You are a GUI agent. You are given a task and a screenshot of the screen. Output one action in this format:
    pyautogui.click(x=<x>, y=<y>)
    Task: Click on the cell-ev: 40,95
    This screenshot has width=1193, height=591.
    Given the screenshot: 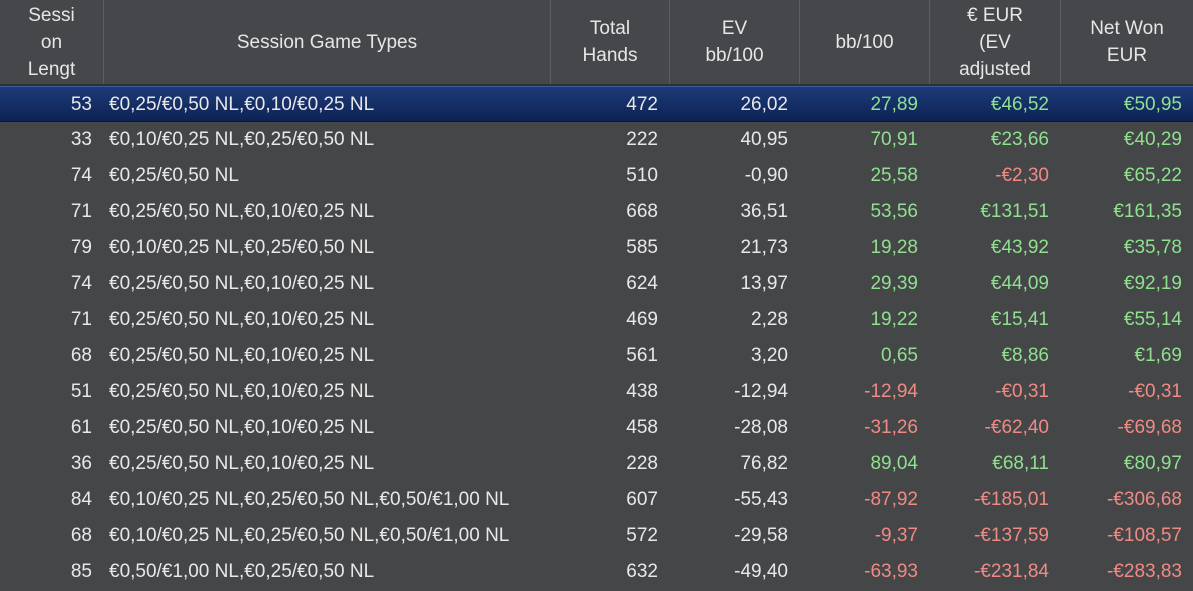 What is the action you would take?
    pyautogui.click(x=764, y=139)
    